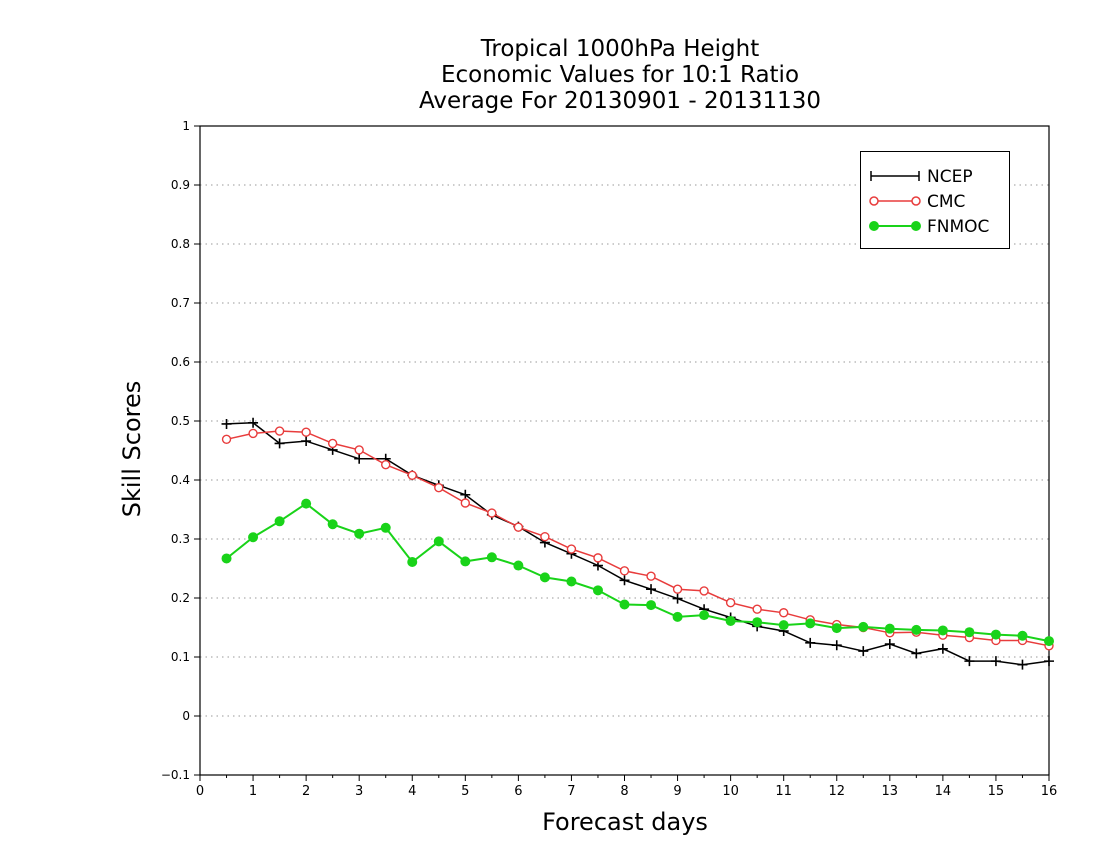 The height and width of the screenshot is (850, 1100). I want to click on legend-label-ncep: NCEP, so click(950, 177).